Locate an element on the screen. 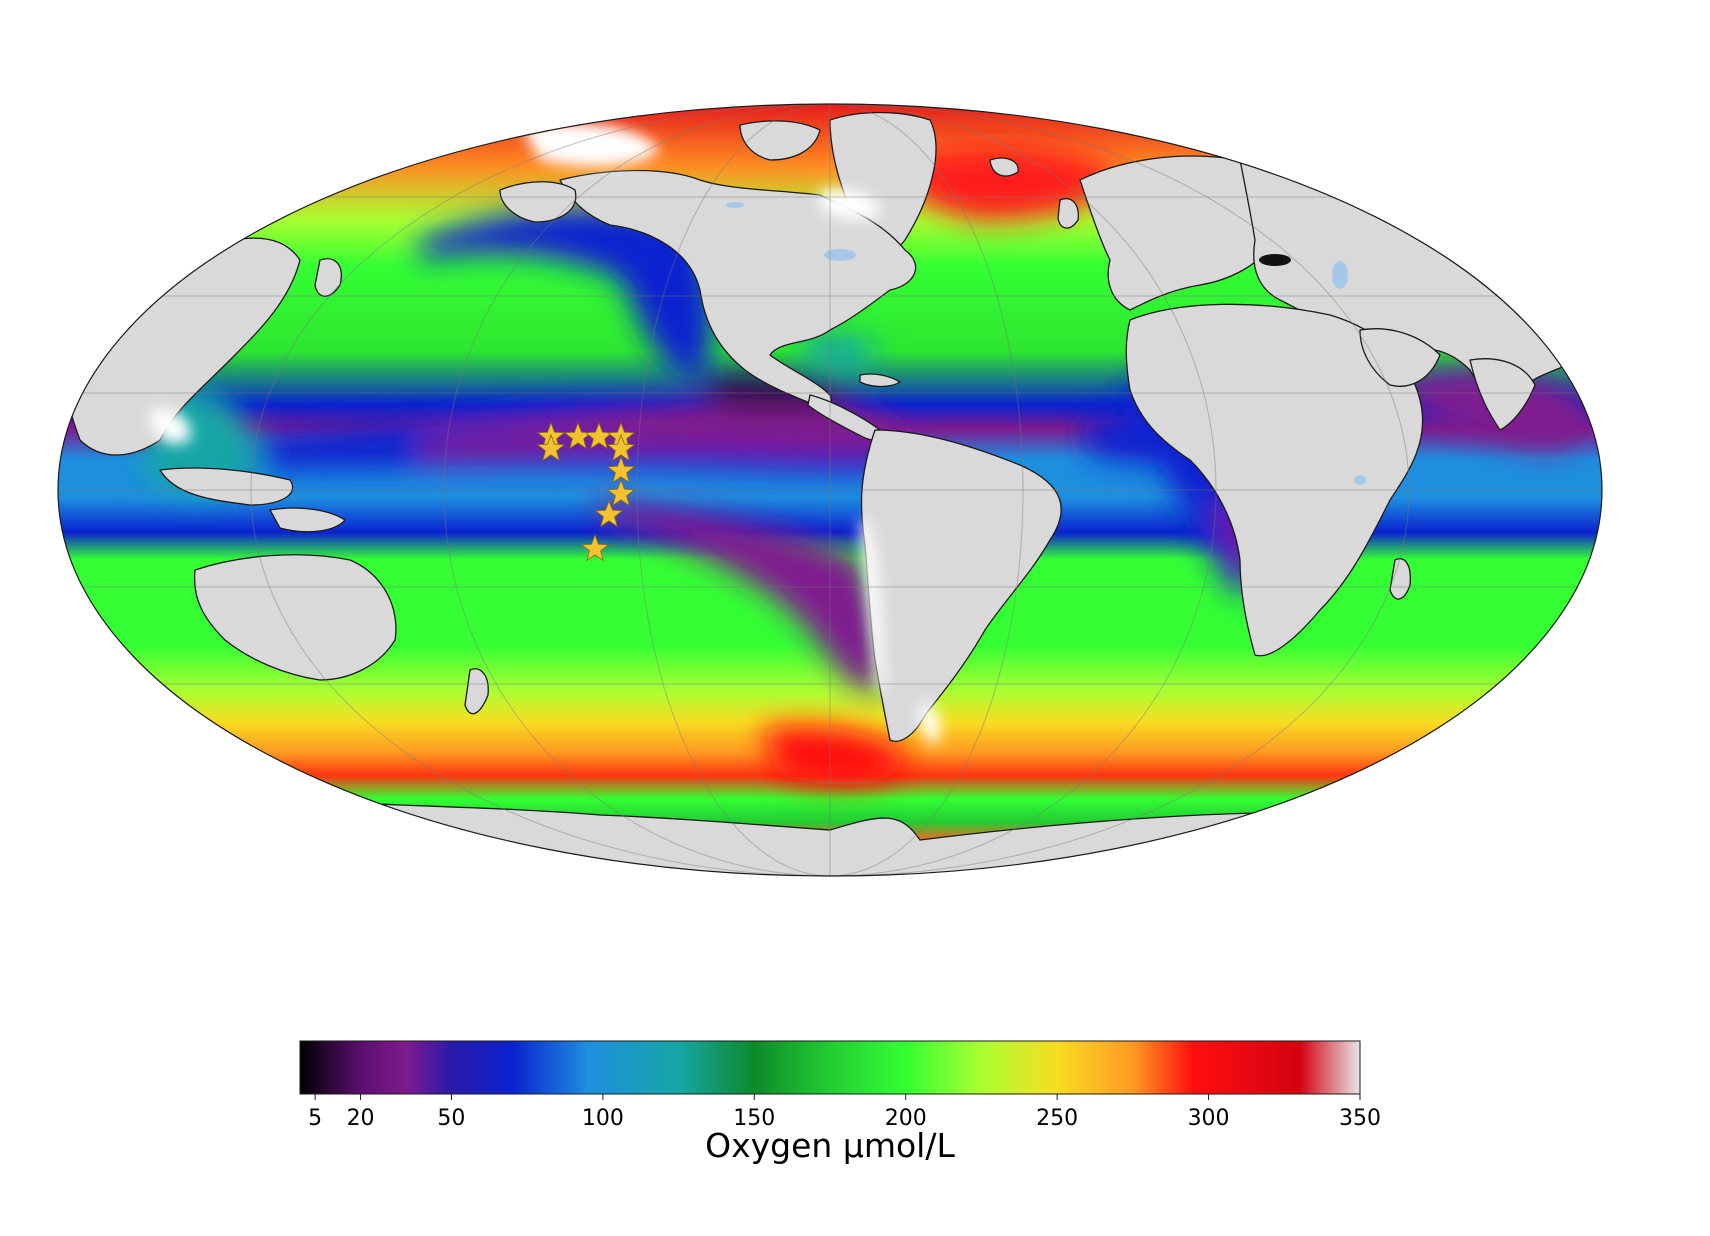 The width and height of the screenshot is (1710, 1236). colorbar-label: Oxygen µmol/L is located at coordinates (830, 1145).